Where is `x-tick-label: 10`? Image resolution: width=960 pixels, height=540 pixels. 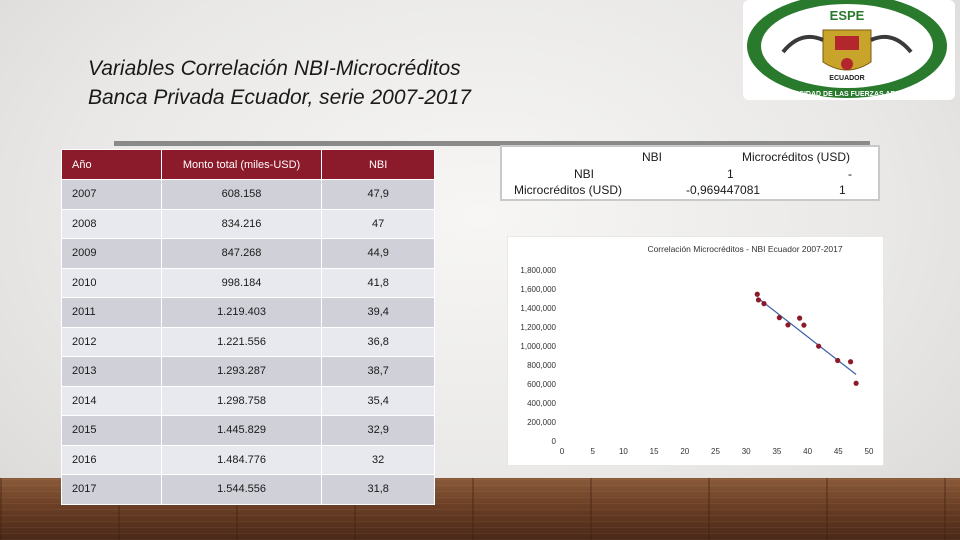
x-tick-label: 10 is located at coordinates (623, 451).